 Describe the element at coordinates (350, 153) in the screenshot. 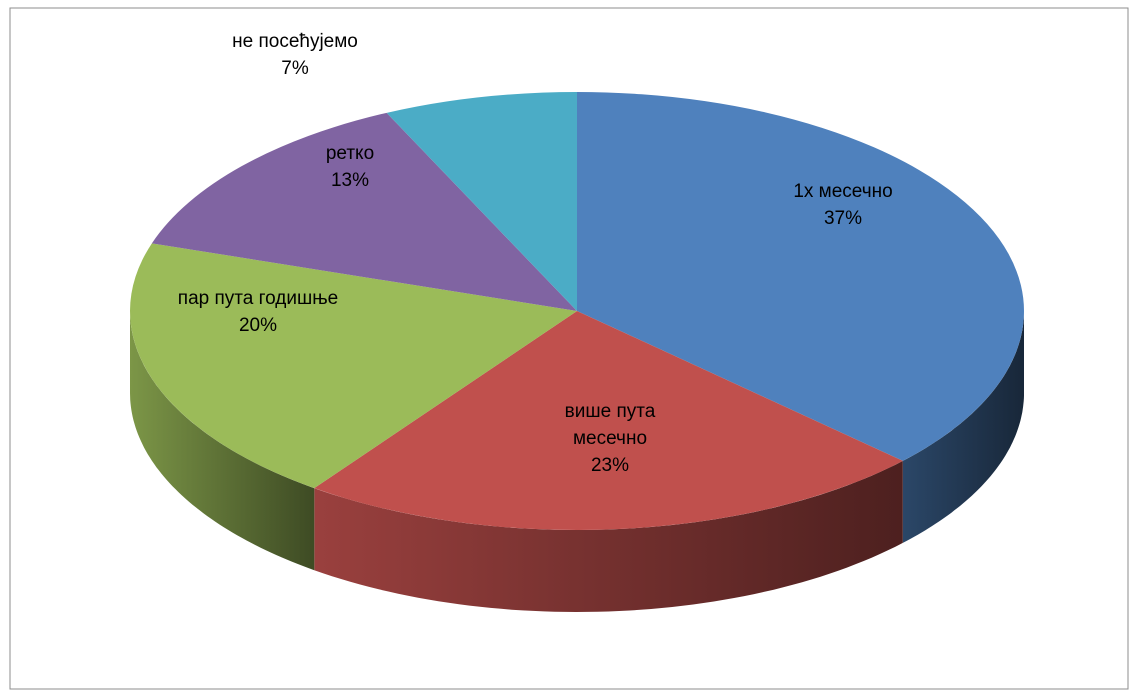

I see `category-label: ретко` at that location.